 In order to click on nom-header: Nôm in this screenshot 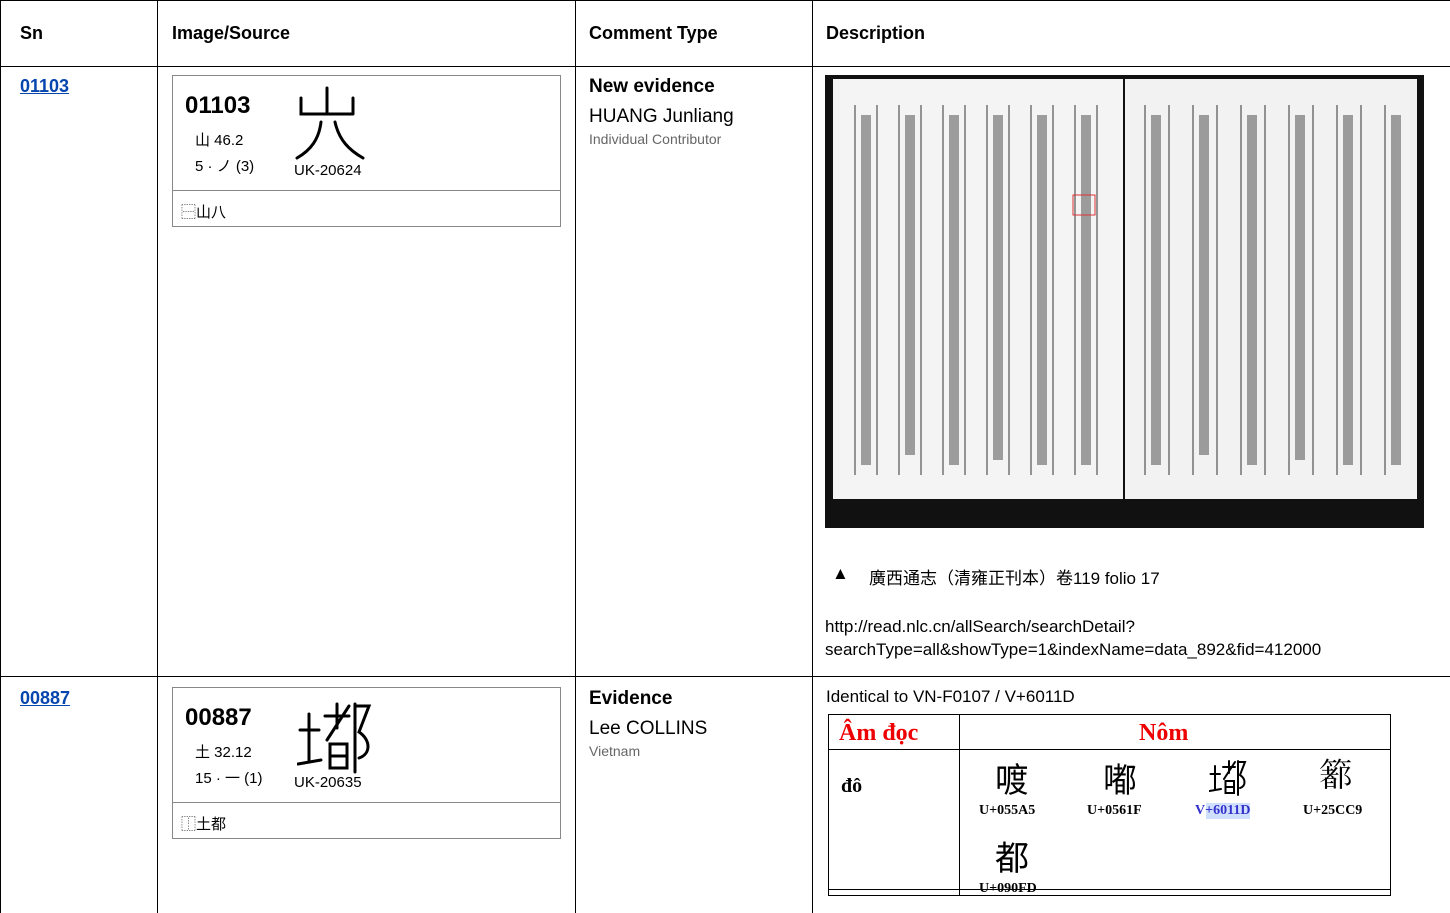, I will do `click(1164, 733)`.